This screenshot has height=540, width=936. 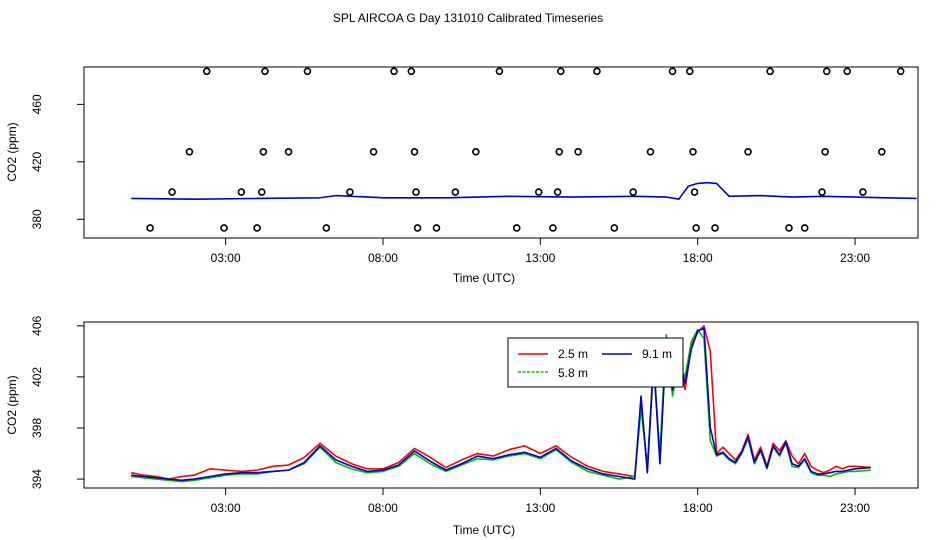 I want to click on top-x-tick-label: 18:00, so click(x=698, y=258).